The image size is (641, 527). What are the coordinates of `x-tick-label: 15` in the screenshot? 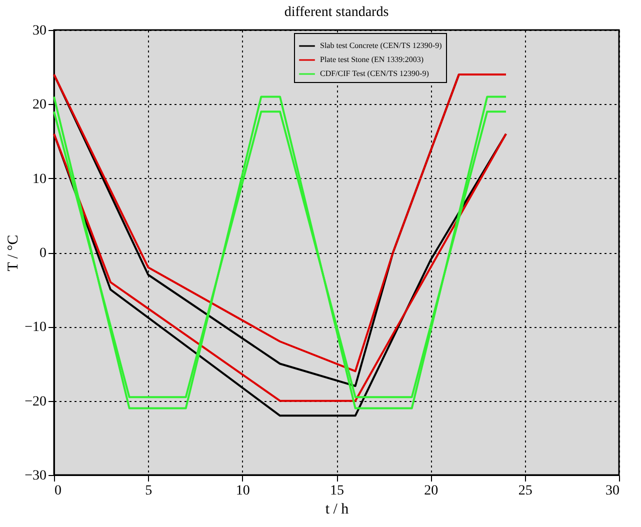 It's located at (337, 491).